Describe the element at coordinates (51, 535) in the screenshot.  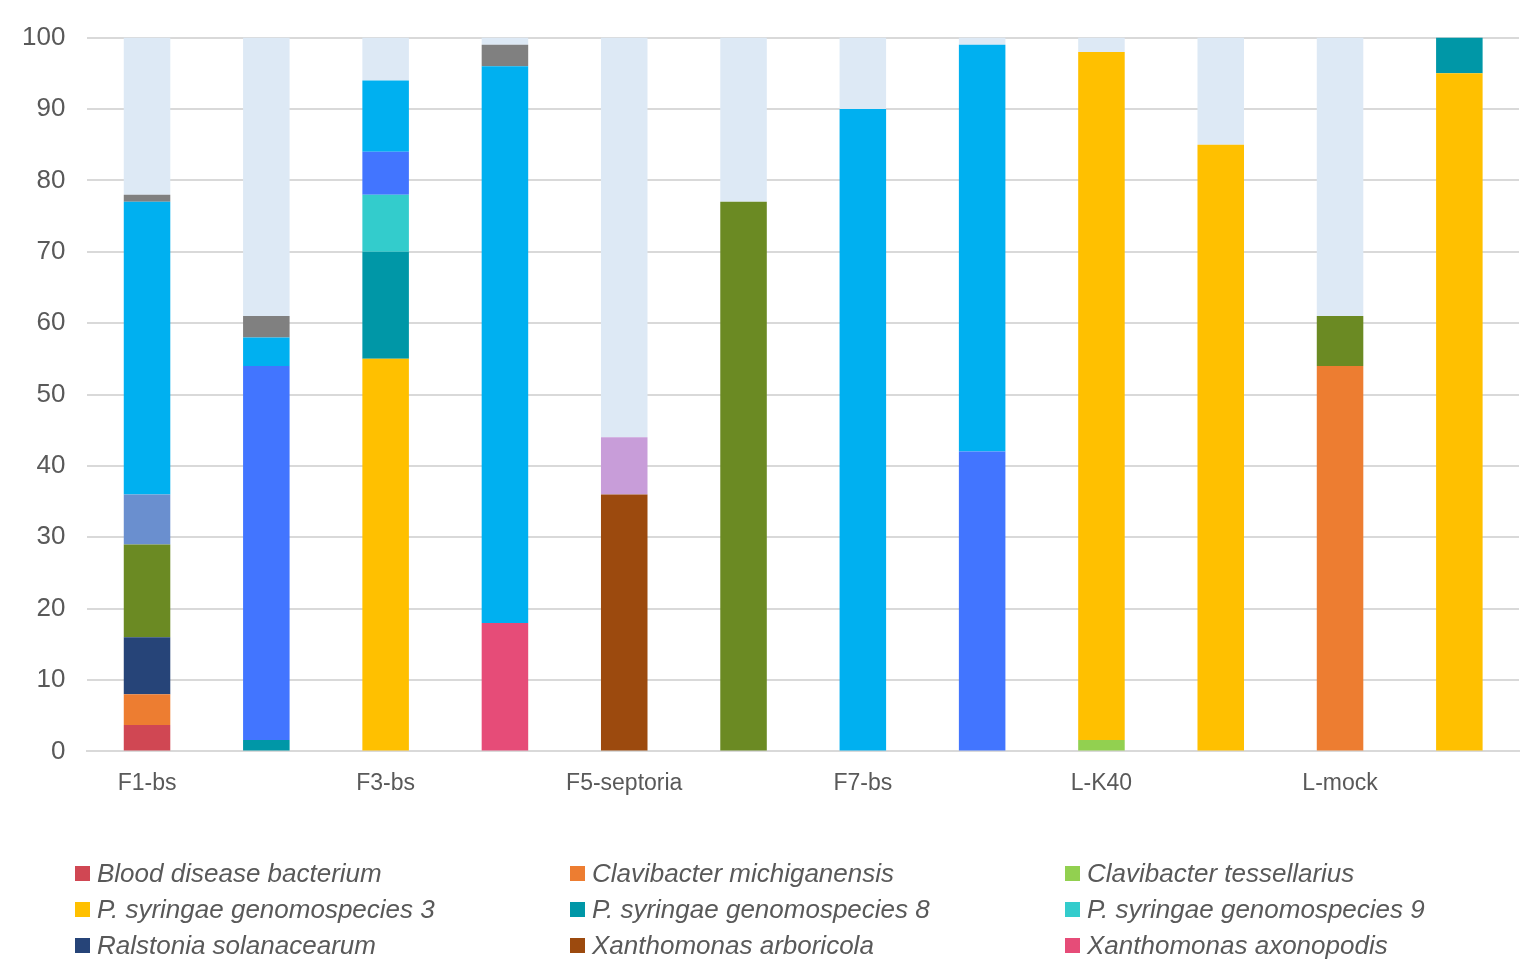
I see `y-tick-label: 30` at that location.